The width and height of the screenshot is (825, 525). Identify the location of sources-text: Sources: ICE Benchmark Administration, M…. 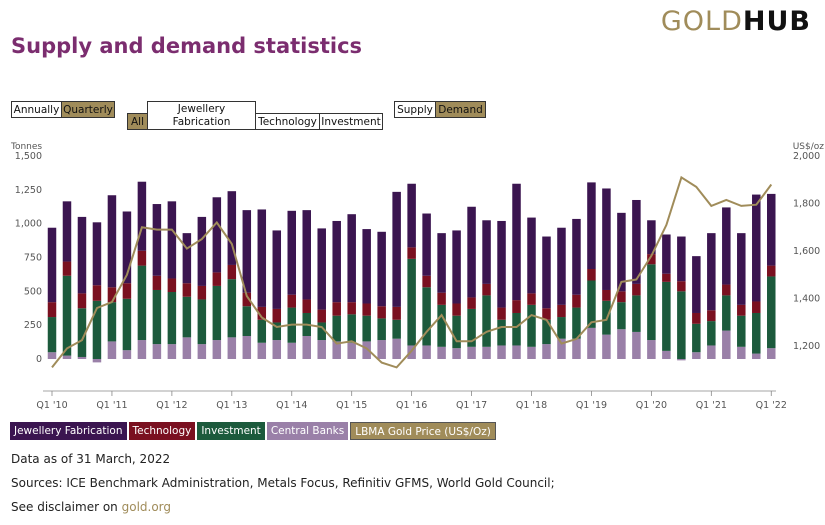
(283, 483).